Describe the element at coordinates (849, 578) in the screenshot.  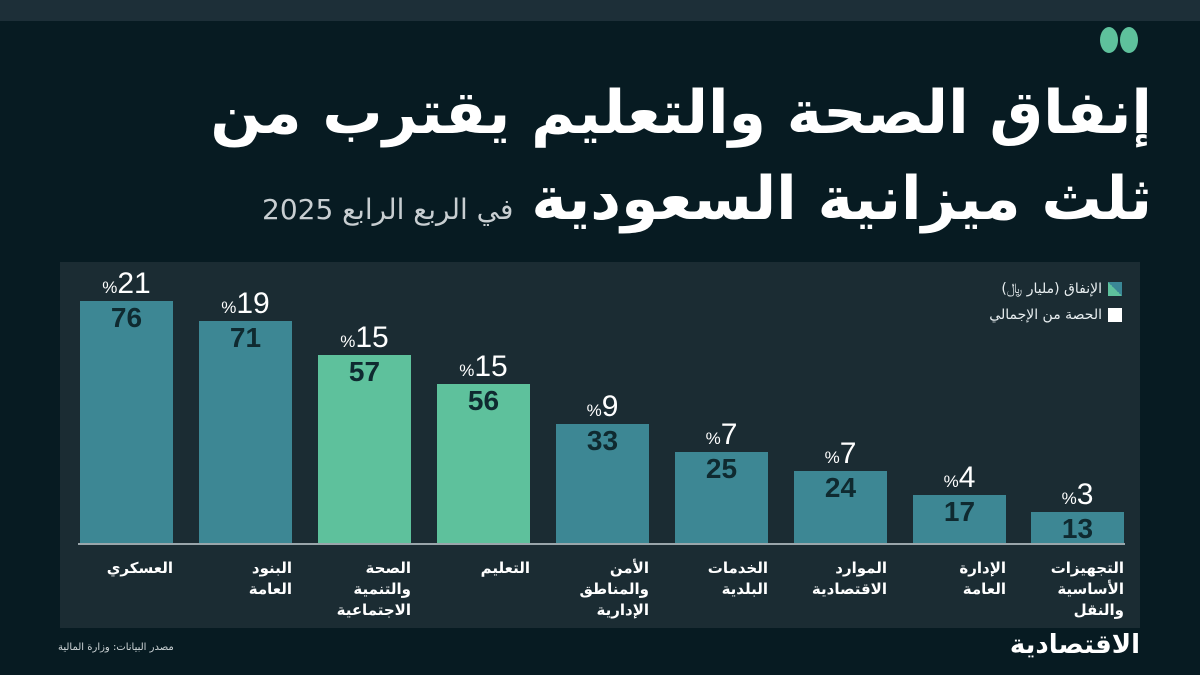
I see `category-label: الموارد الاقتصادية` at that location.